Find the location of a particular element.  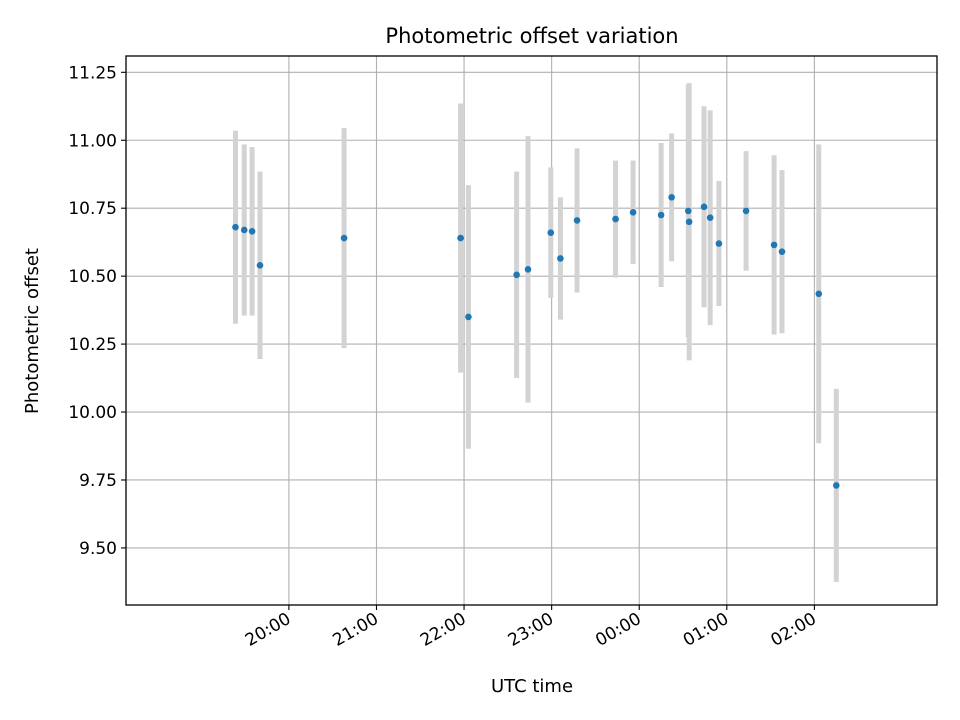

y-tick-label: 10.25 is located at coordinates (92, 345).